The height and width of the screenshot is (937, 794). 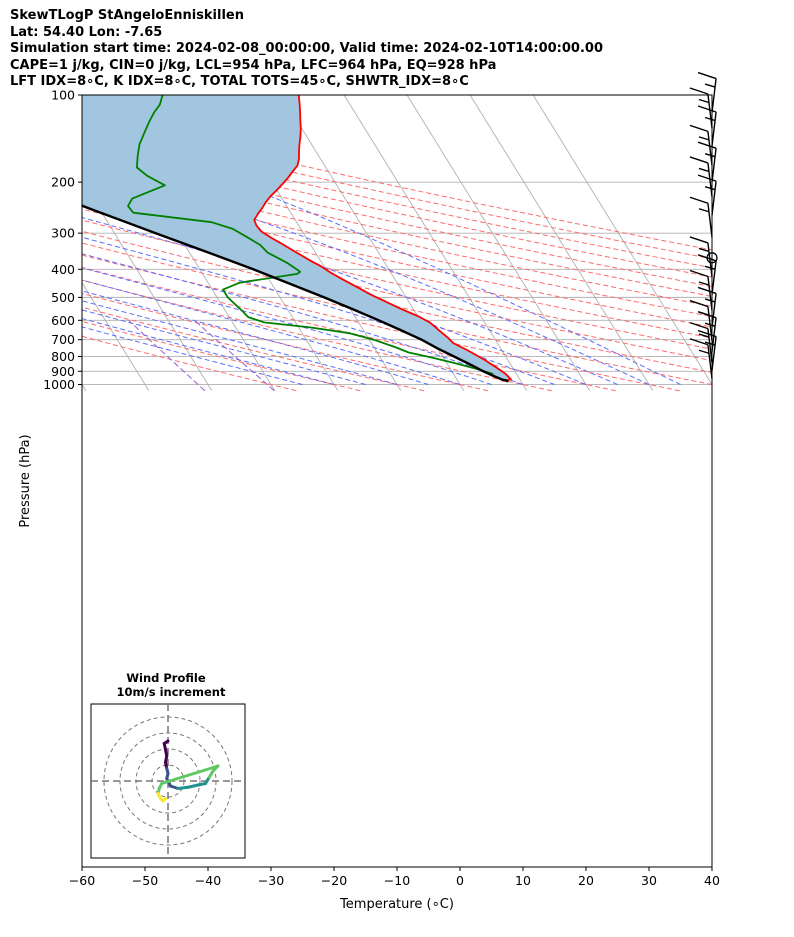 What do you see at coordinates (523, 880) in the screenshot?
I see `x-tick-label: 10` at bounding box center [523, 880].